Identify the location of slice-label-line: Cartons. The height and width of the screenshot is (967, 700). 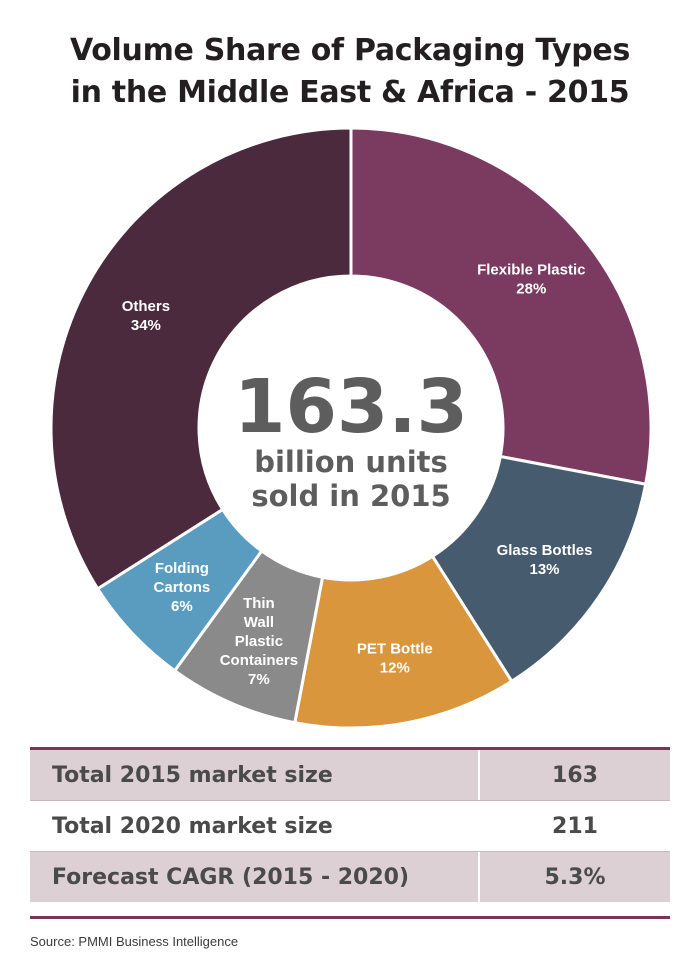
(182, 587).